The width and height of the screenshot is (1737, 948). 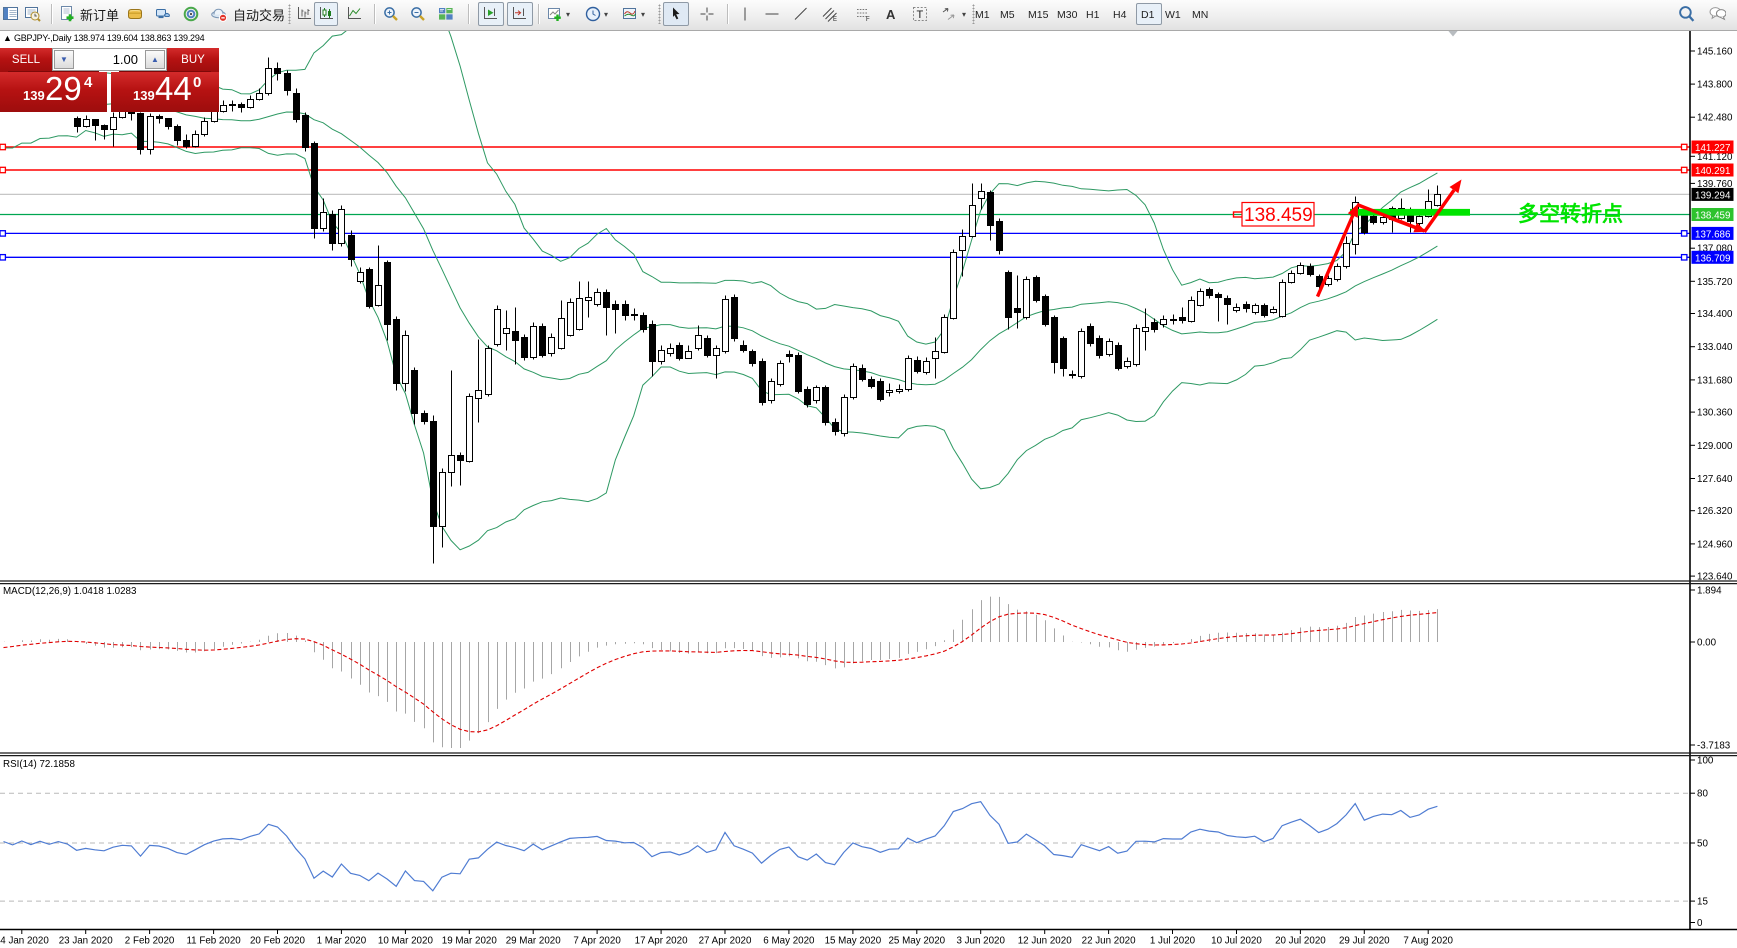 I want to click on svg-text: 23 Jan 2020, so click(x=86, y=941).